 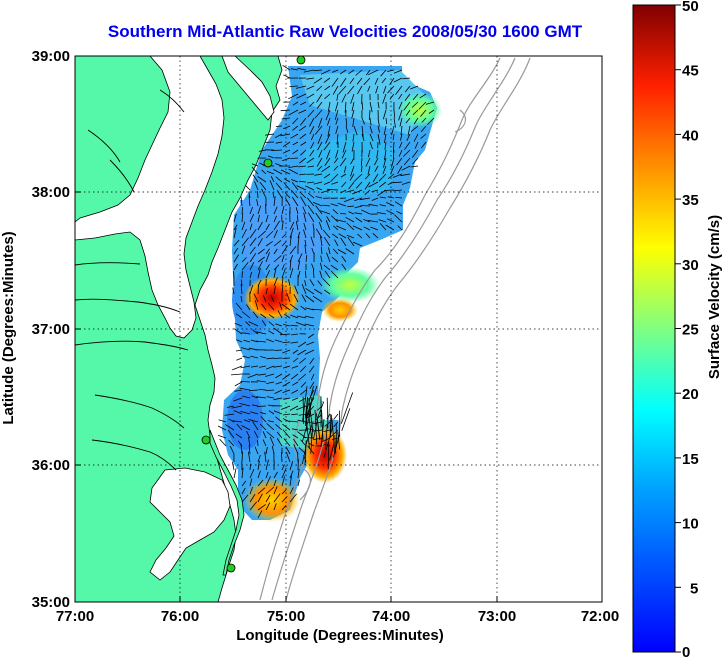 What do you see at coordinates (132, 280) in the screenshot?
I see `rivers` at bounding box center [132, 280].